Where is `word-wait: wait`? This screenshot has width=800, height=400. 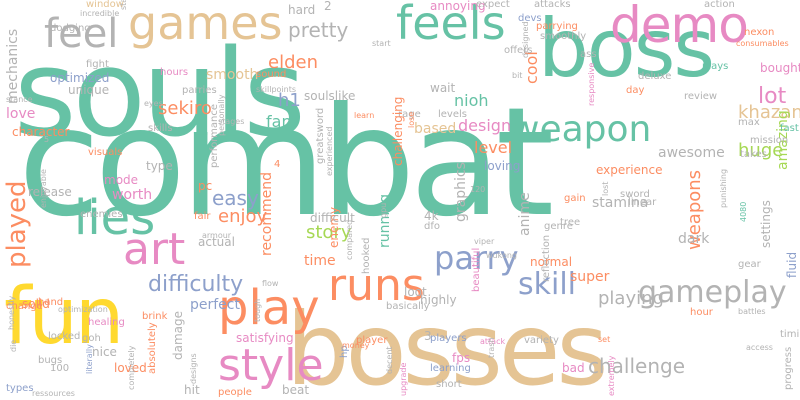
word-wait: wait is located at coordinates (443, 88).